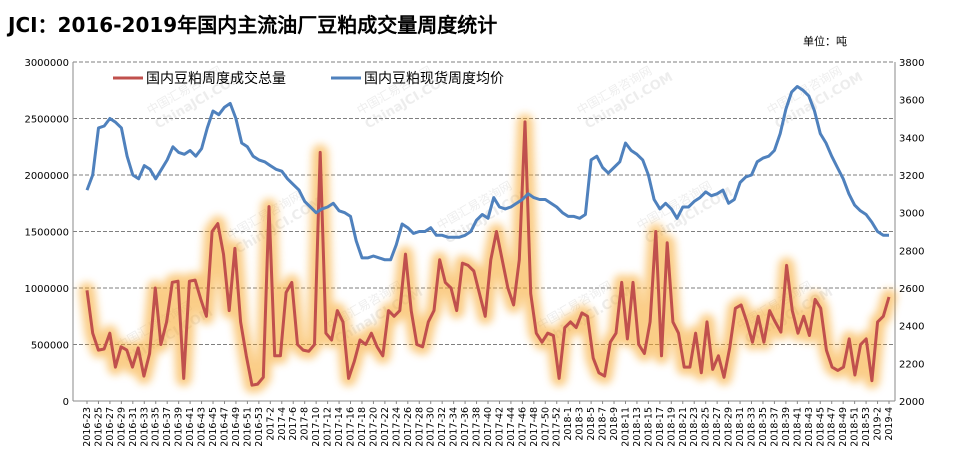  What do you see at coordinates (50, 346) in the screenshot?
I see `y-left-tick-label: 500000` at bounding box center [50, 346].